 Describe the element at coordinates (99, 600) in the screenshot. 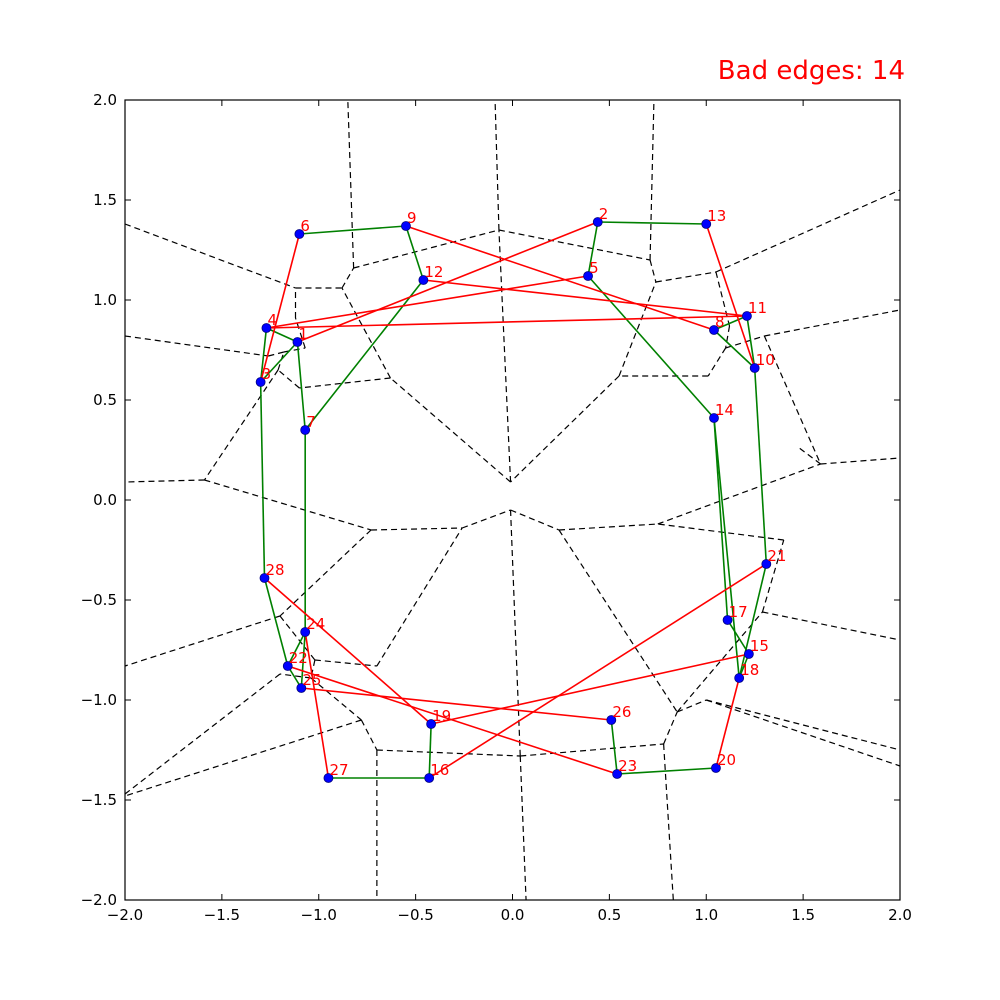

I see `y-tick-label-6: −0.5` at that location.